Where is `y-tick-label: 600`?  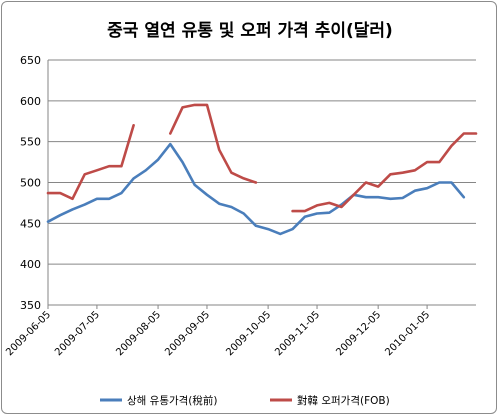 y-tick-label: 600 is located at coordinates (30, 101).